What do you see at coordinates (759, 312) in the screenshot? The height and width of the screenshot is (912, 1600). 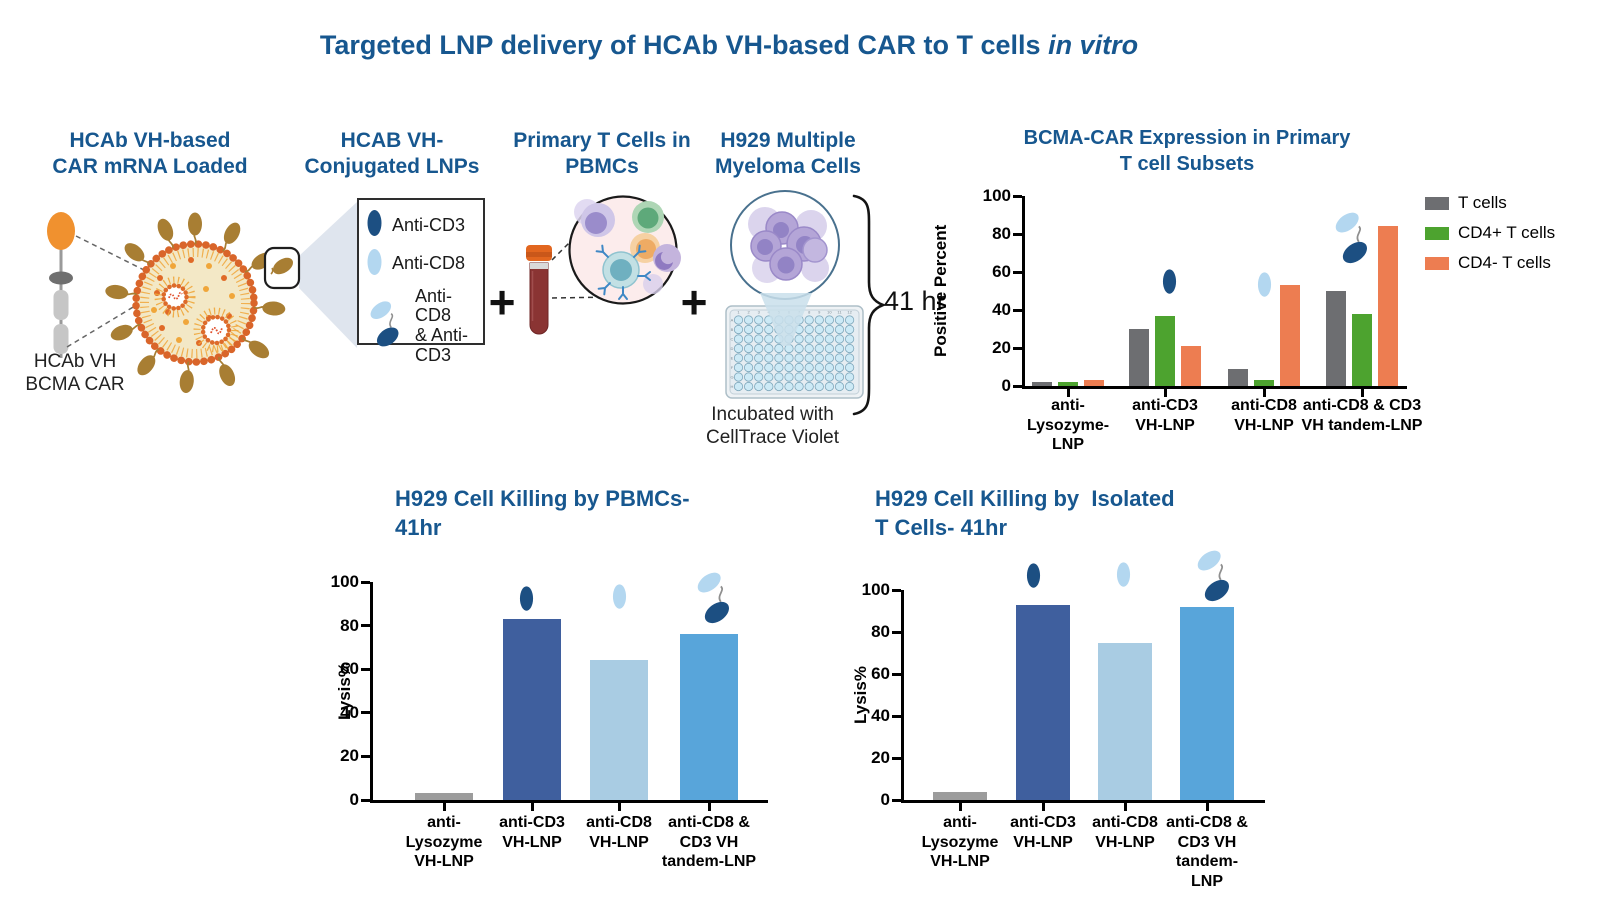 I see `svg-text: 3` at bounding box center [759, 312].